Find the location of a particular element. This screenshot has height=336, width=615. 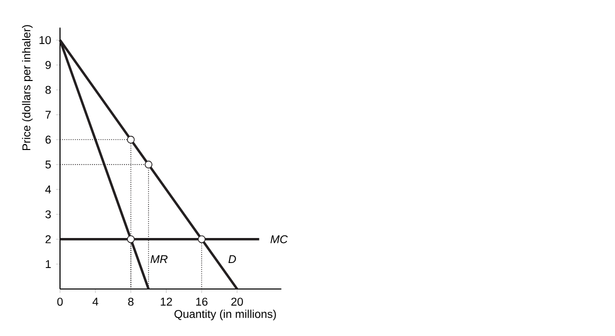

x-axis-title: Quantity (in millions) is located at coordinates (225, 315).